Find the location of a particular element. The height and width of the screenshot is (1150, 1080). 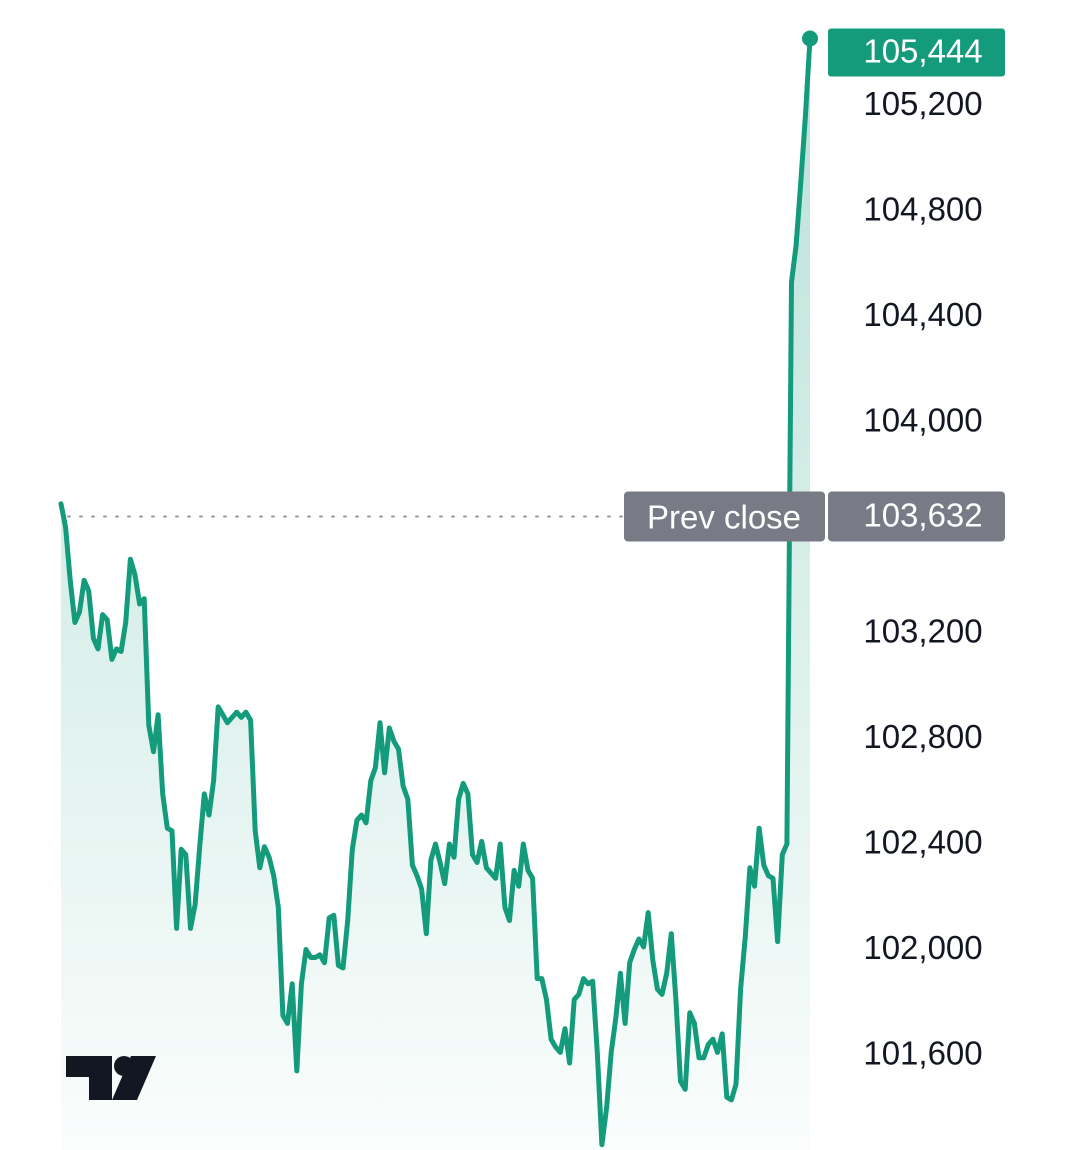

y-tick-label: 102,800 is located at coordinates (922, 736).